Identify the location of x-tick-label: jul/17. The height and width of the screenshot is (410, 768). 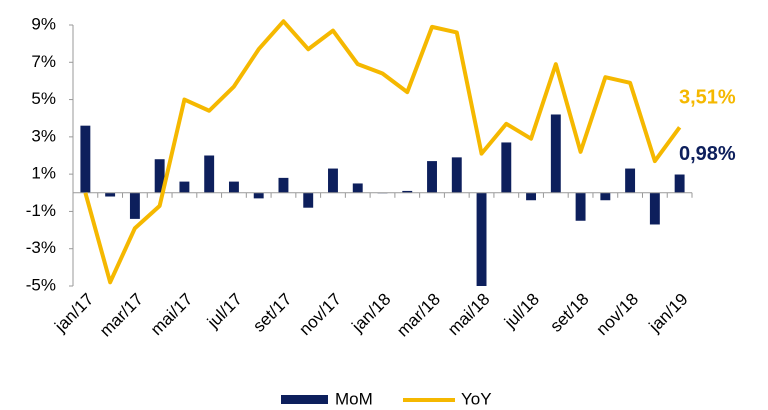
(224, 311).